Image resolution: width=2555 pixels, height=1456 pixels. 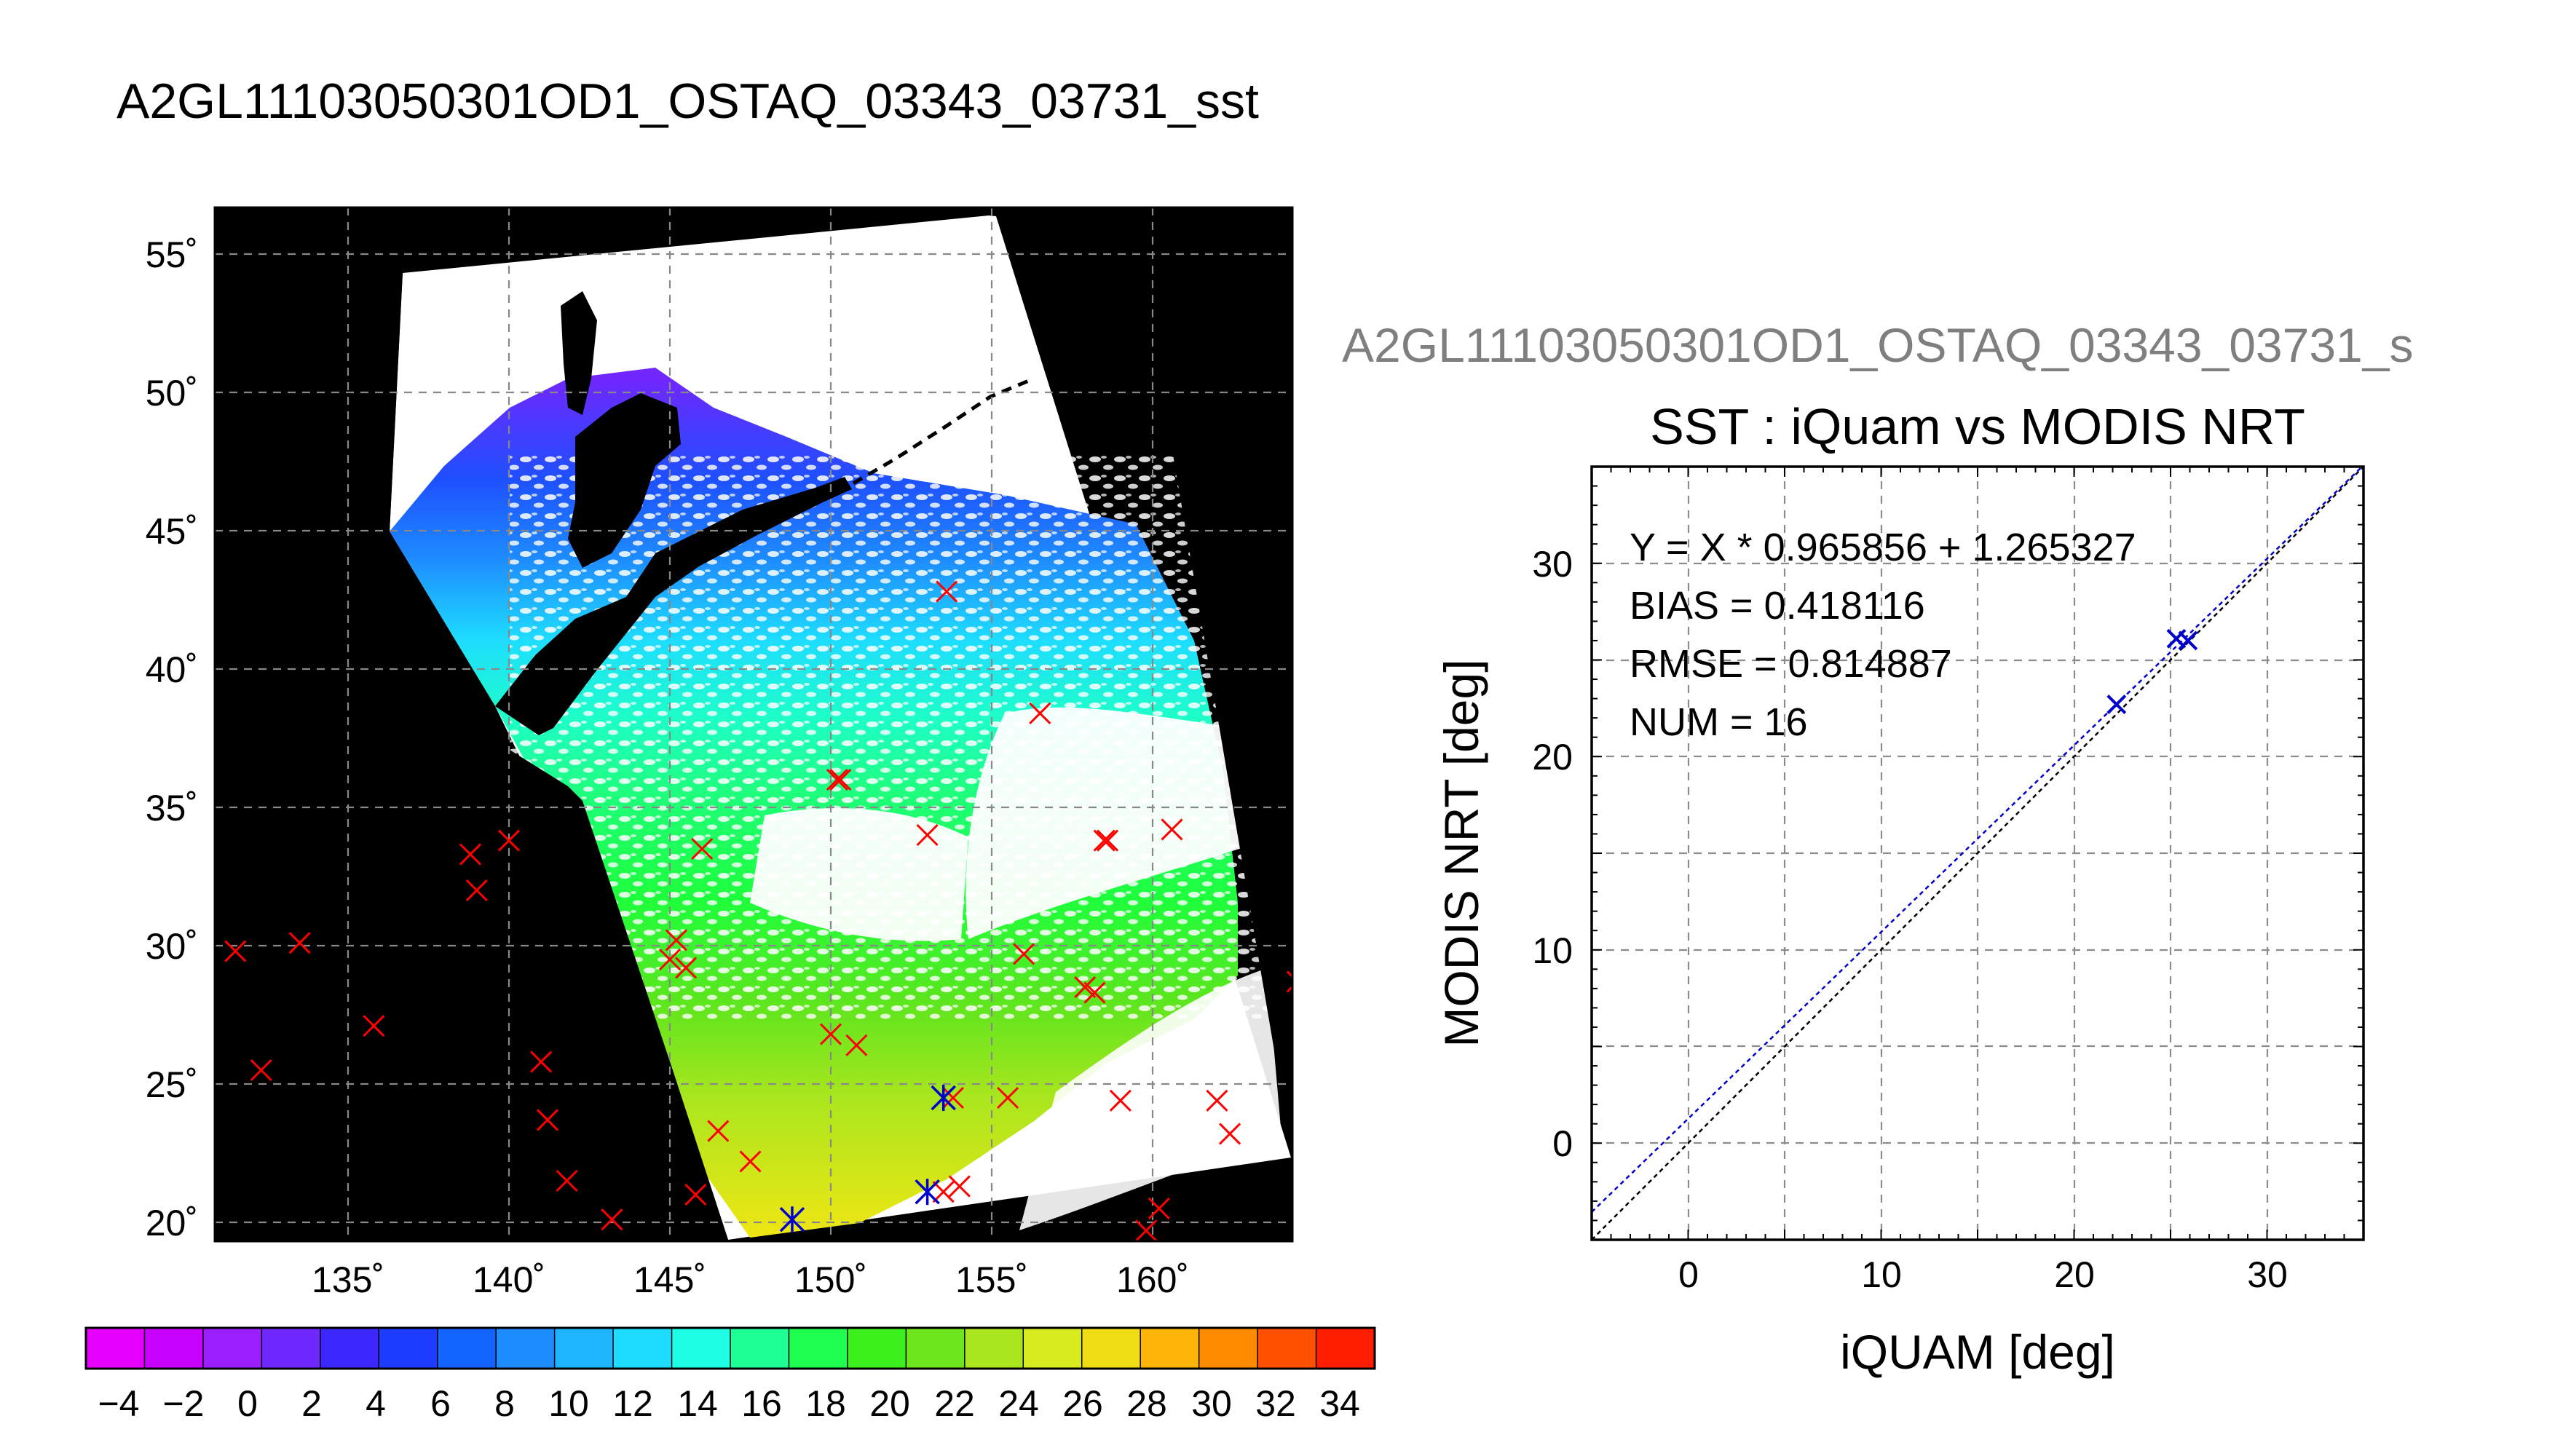 What do you see at coordinates (825, 1403) in the screenshot?
I see `colorbar-tick-label: 18` at bounding box center [825, 1403].